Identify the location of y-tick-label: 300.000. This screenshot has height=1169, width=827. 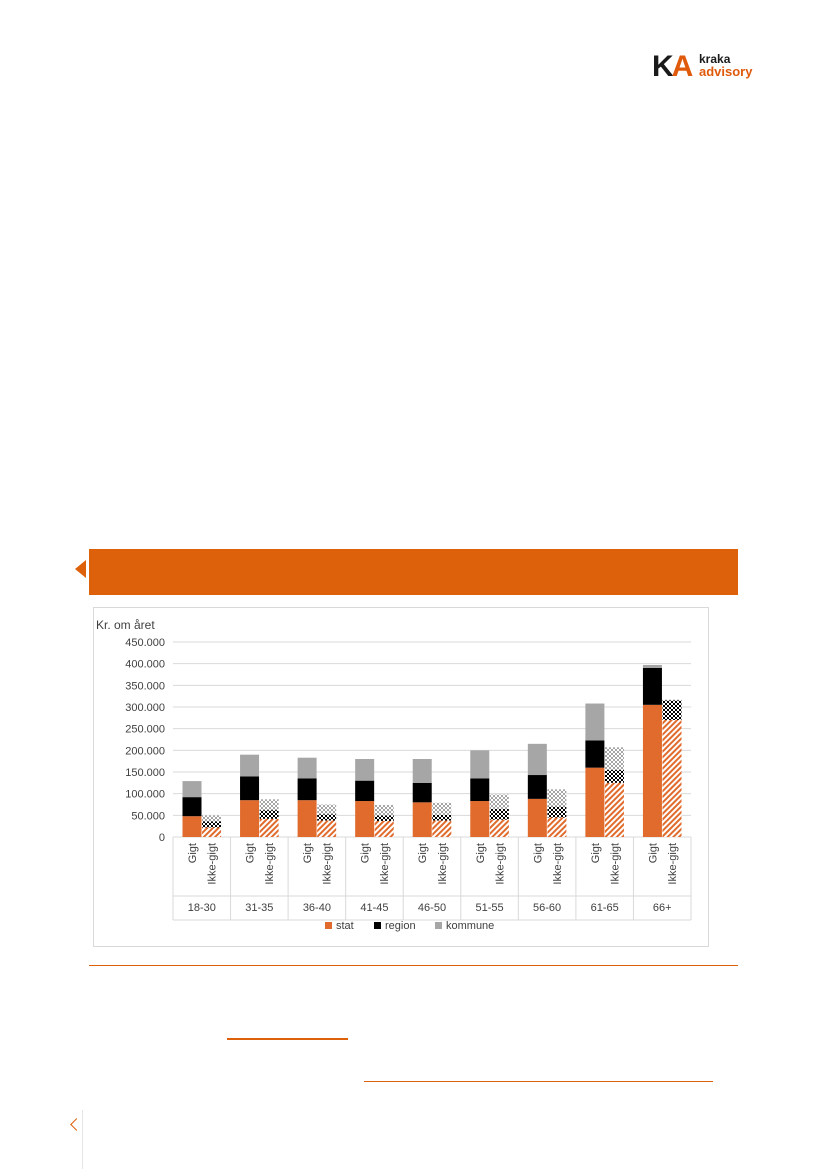
(145, 708).